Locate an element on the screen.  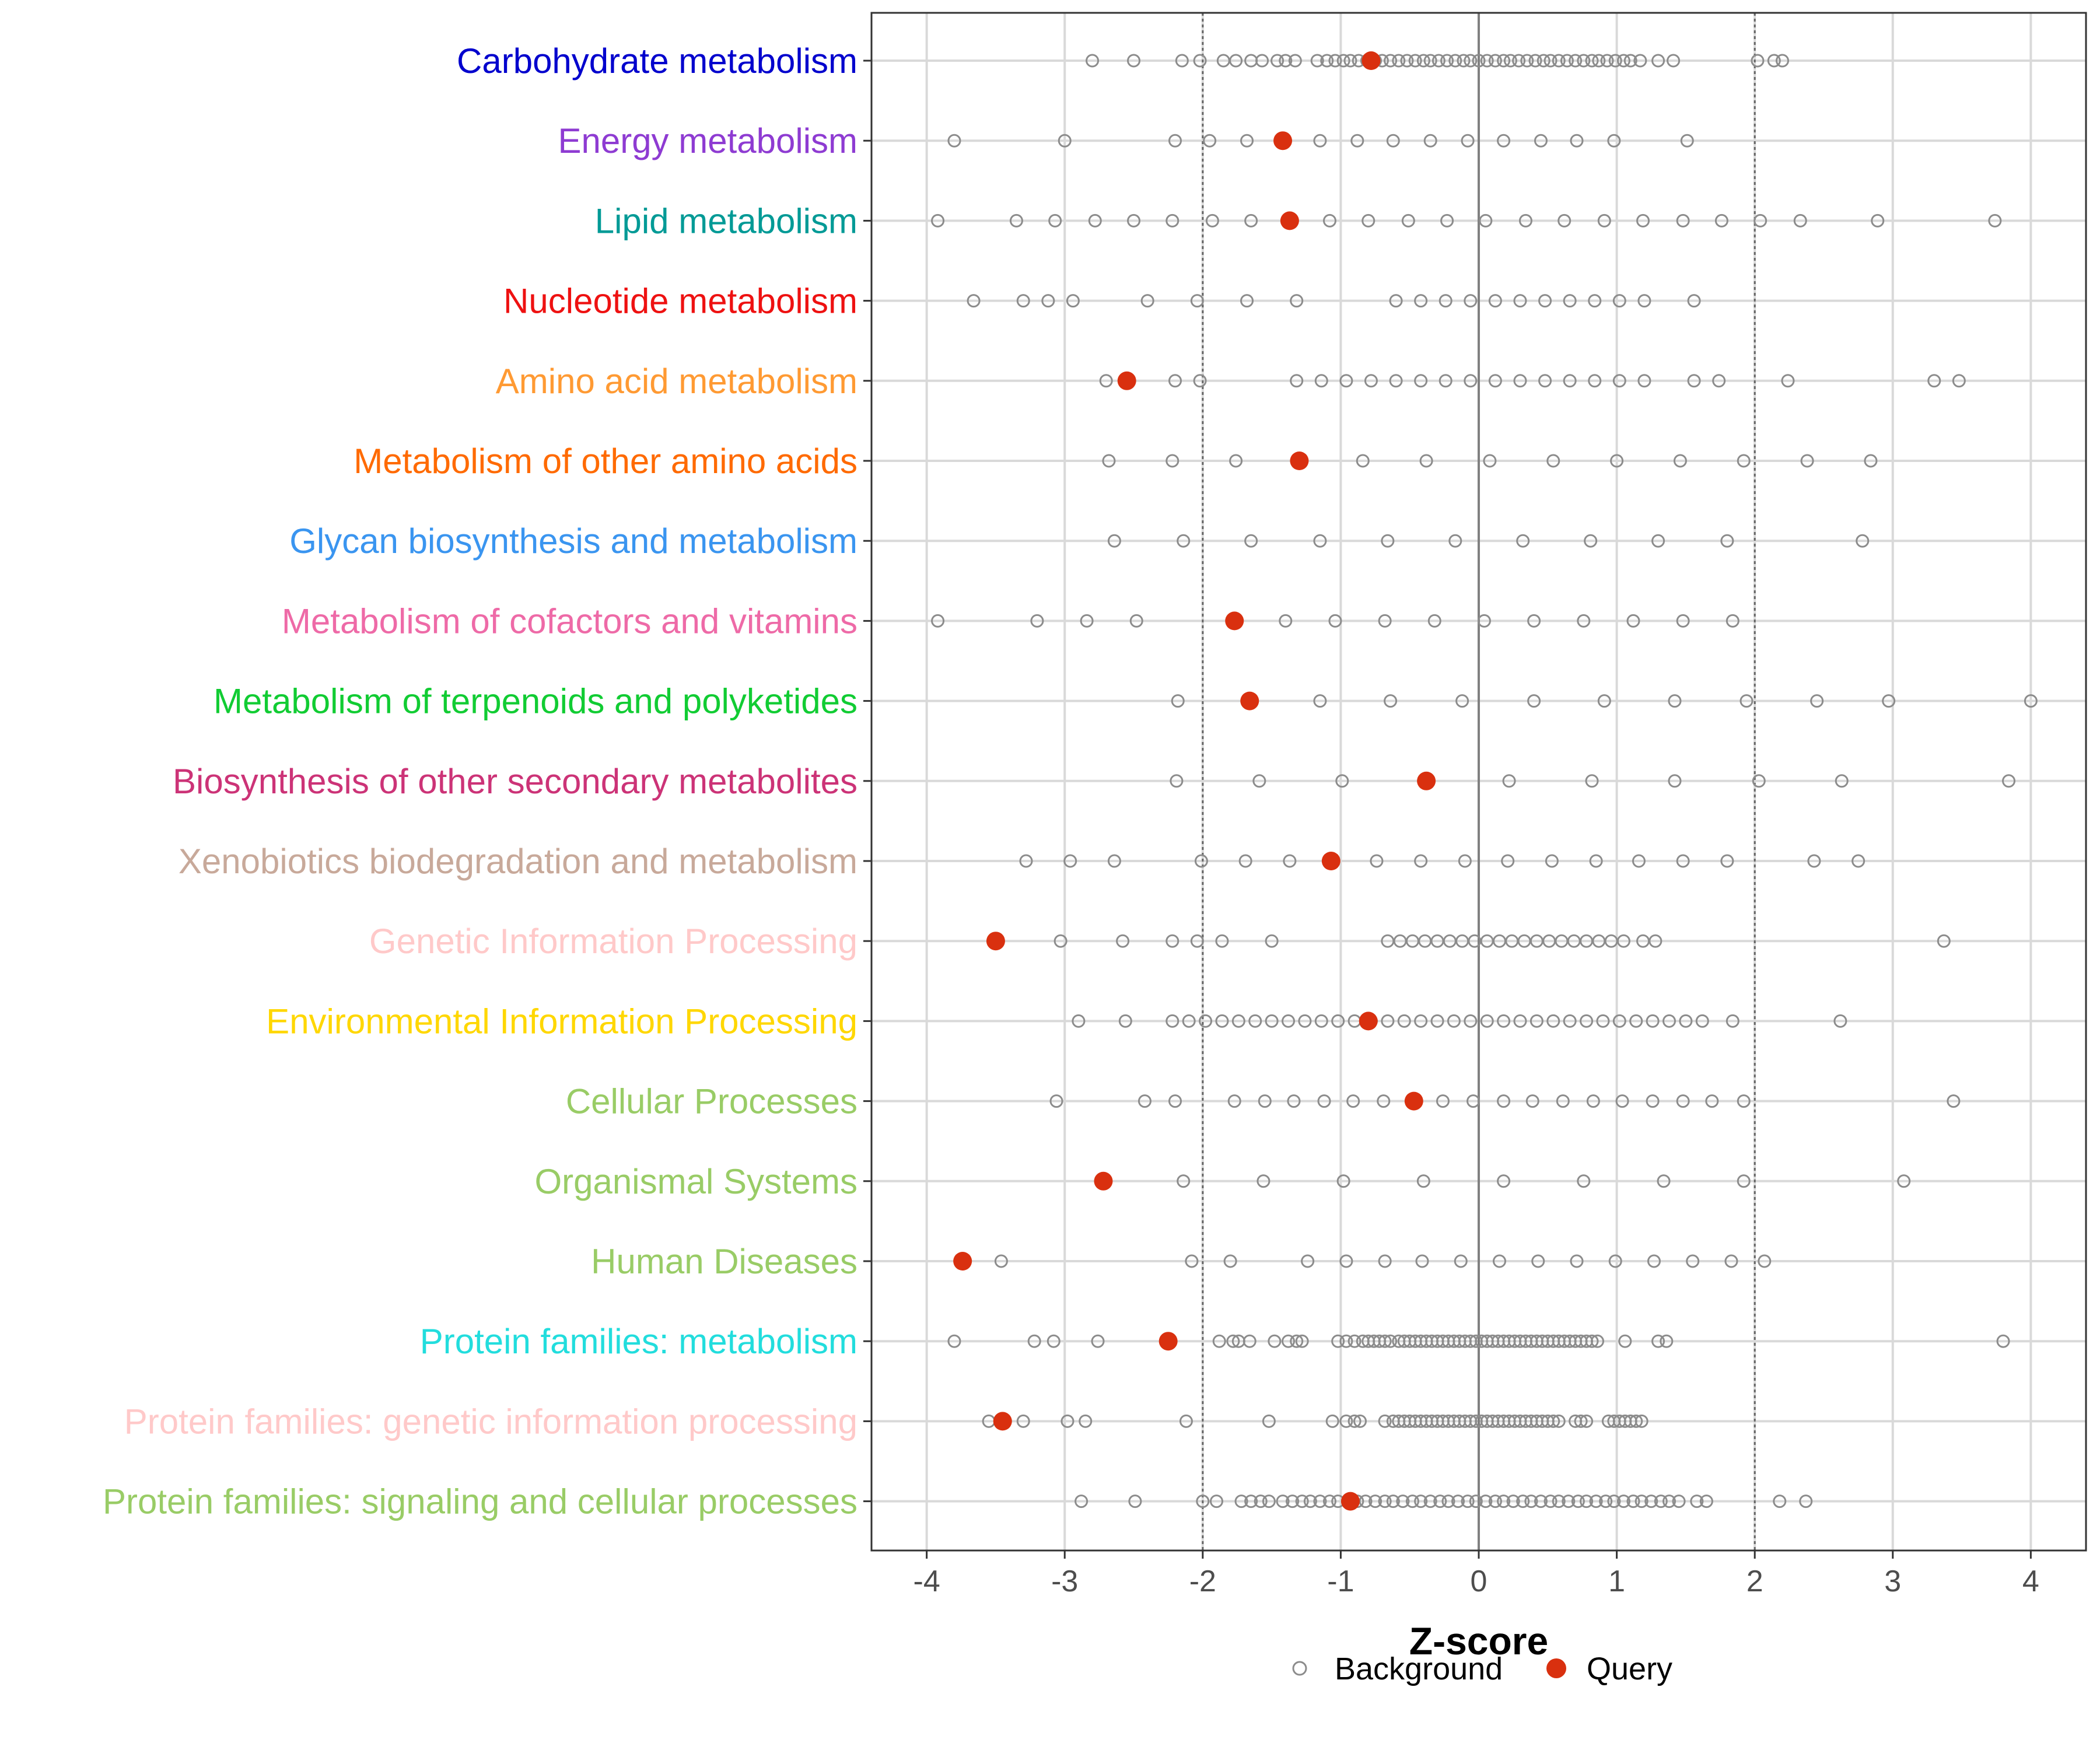
legend-query-label: Query is located at coordinates (1629, 1668).